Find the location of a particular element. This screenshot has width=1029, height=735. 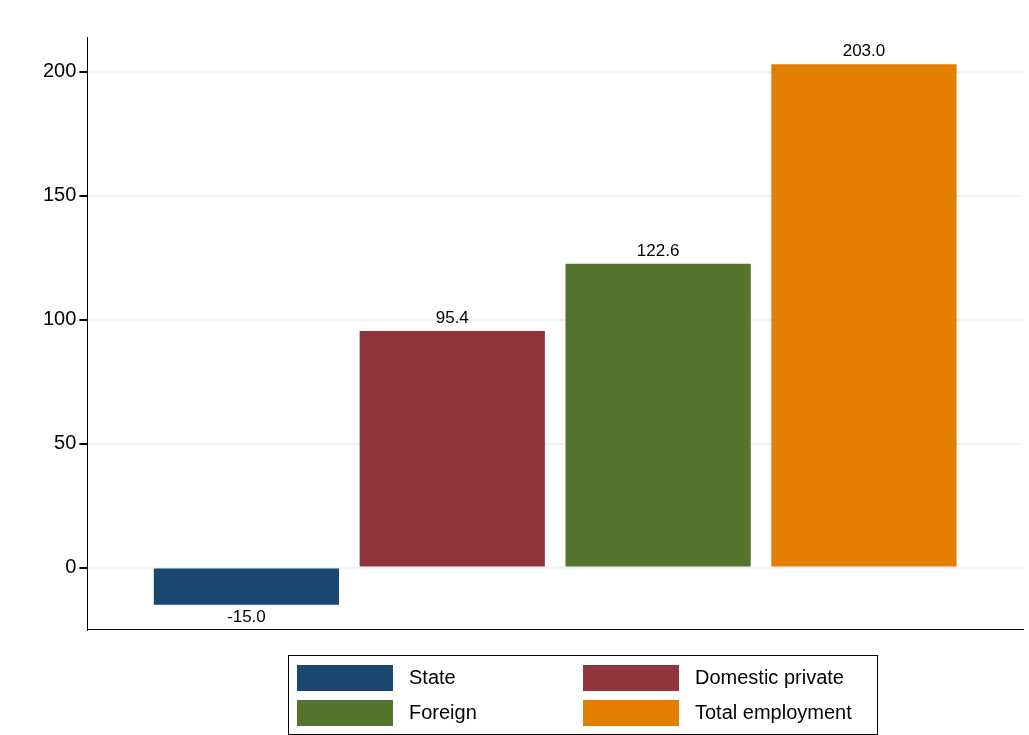

legend-label: State is located at coordinates (432, 677).